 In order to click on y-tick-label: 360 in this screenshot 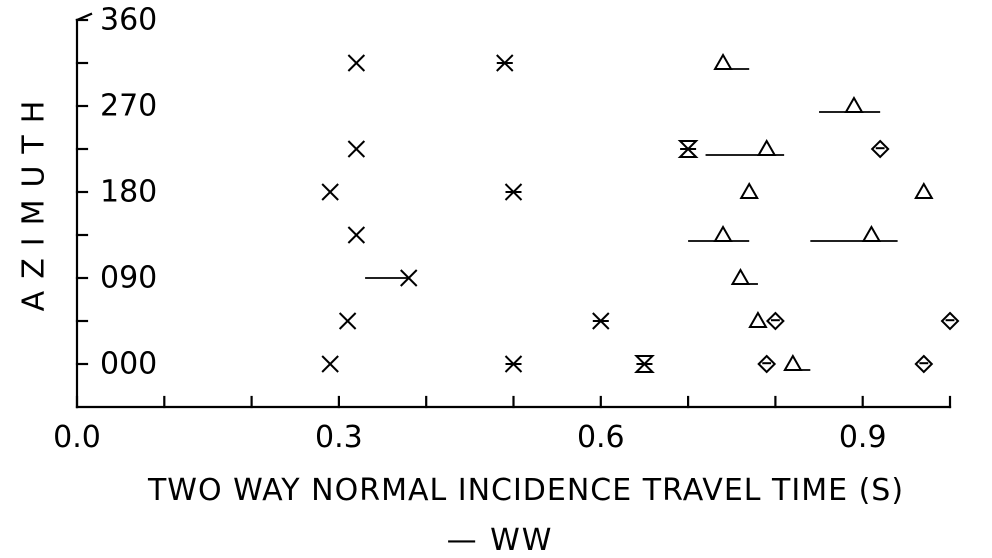, I will do `click(128, 20)`.